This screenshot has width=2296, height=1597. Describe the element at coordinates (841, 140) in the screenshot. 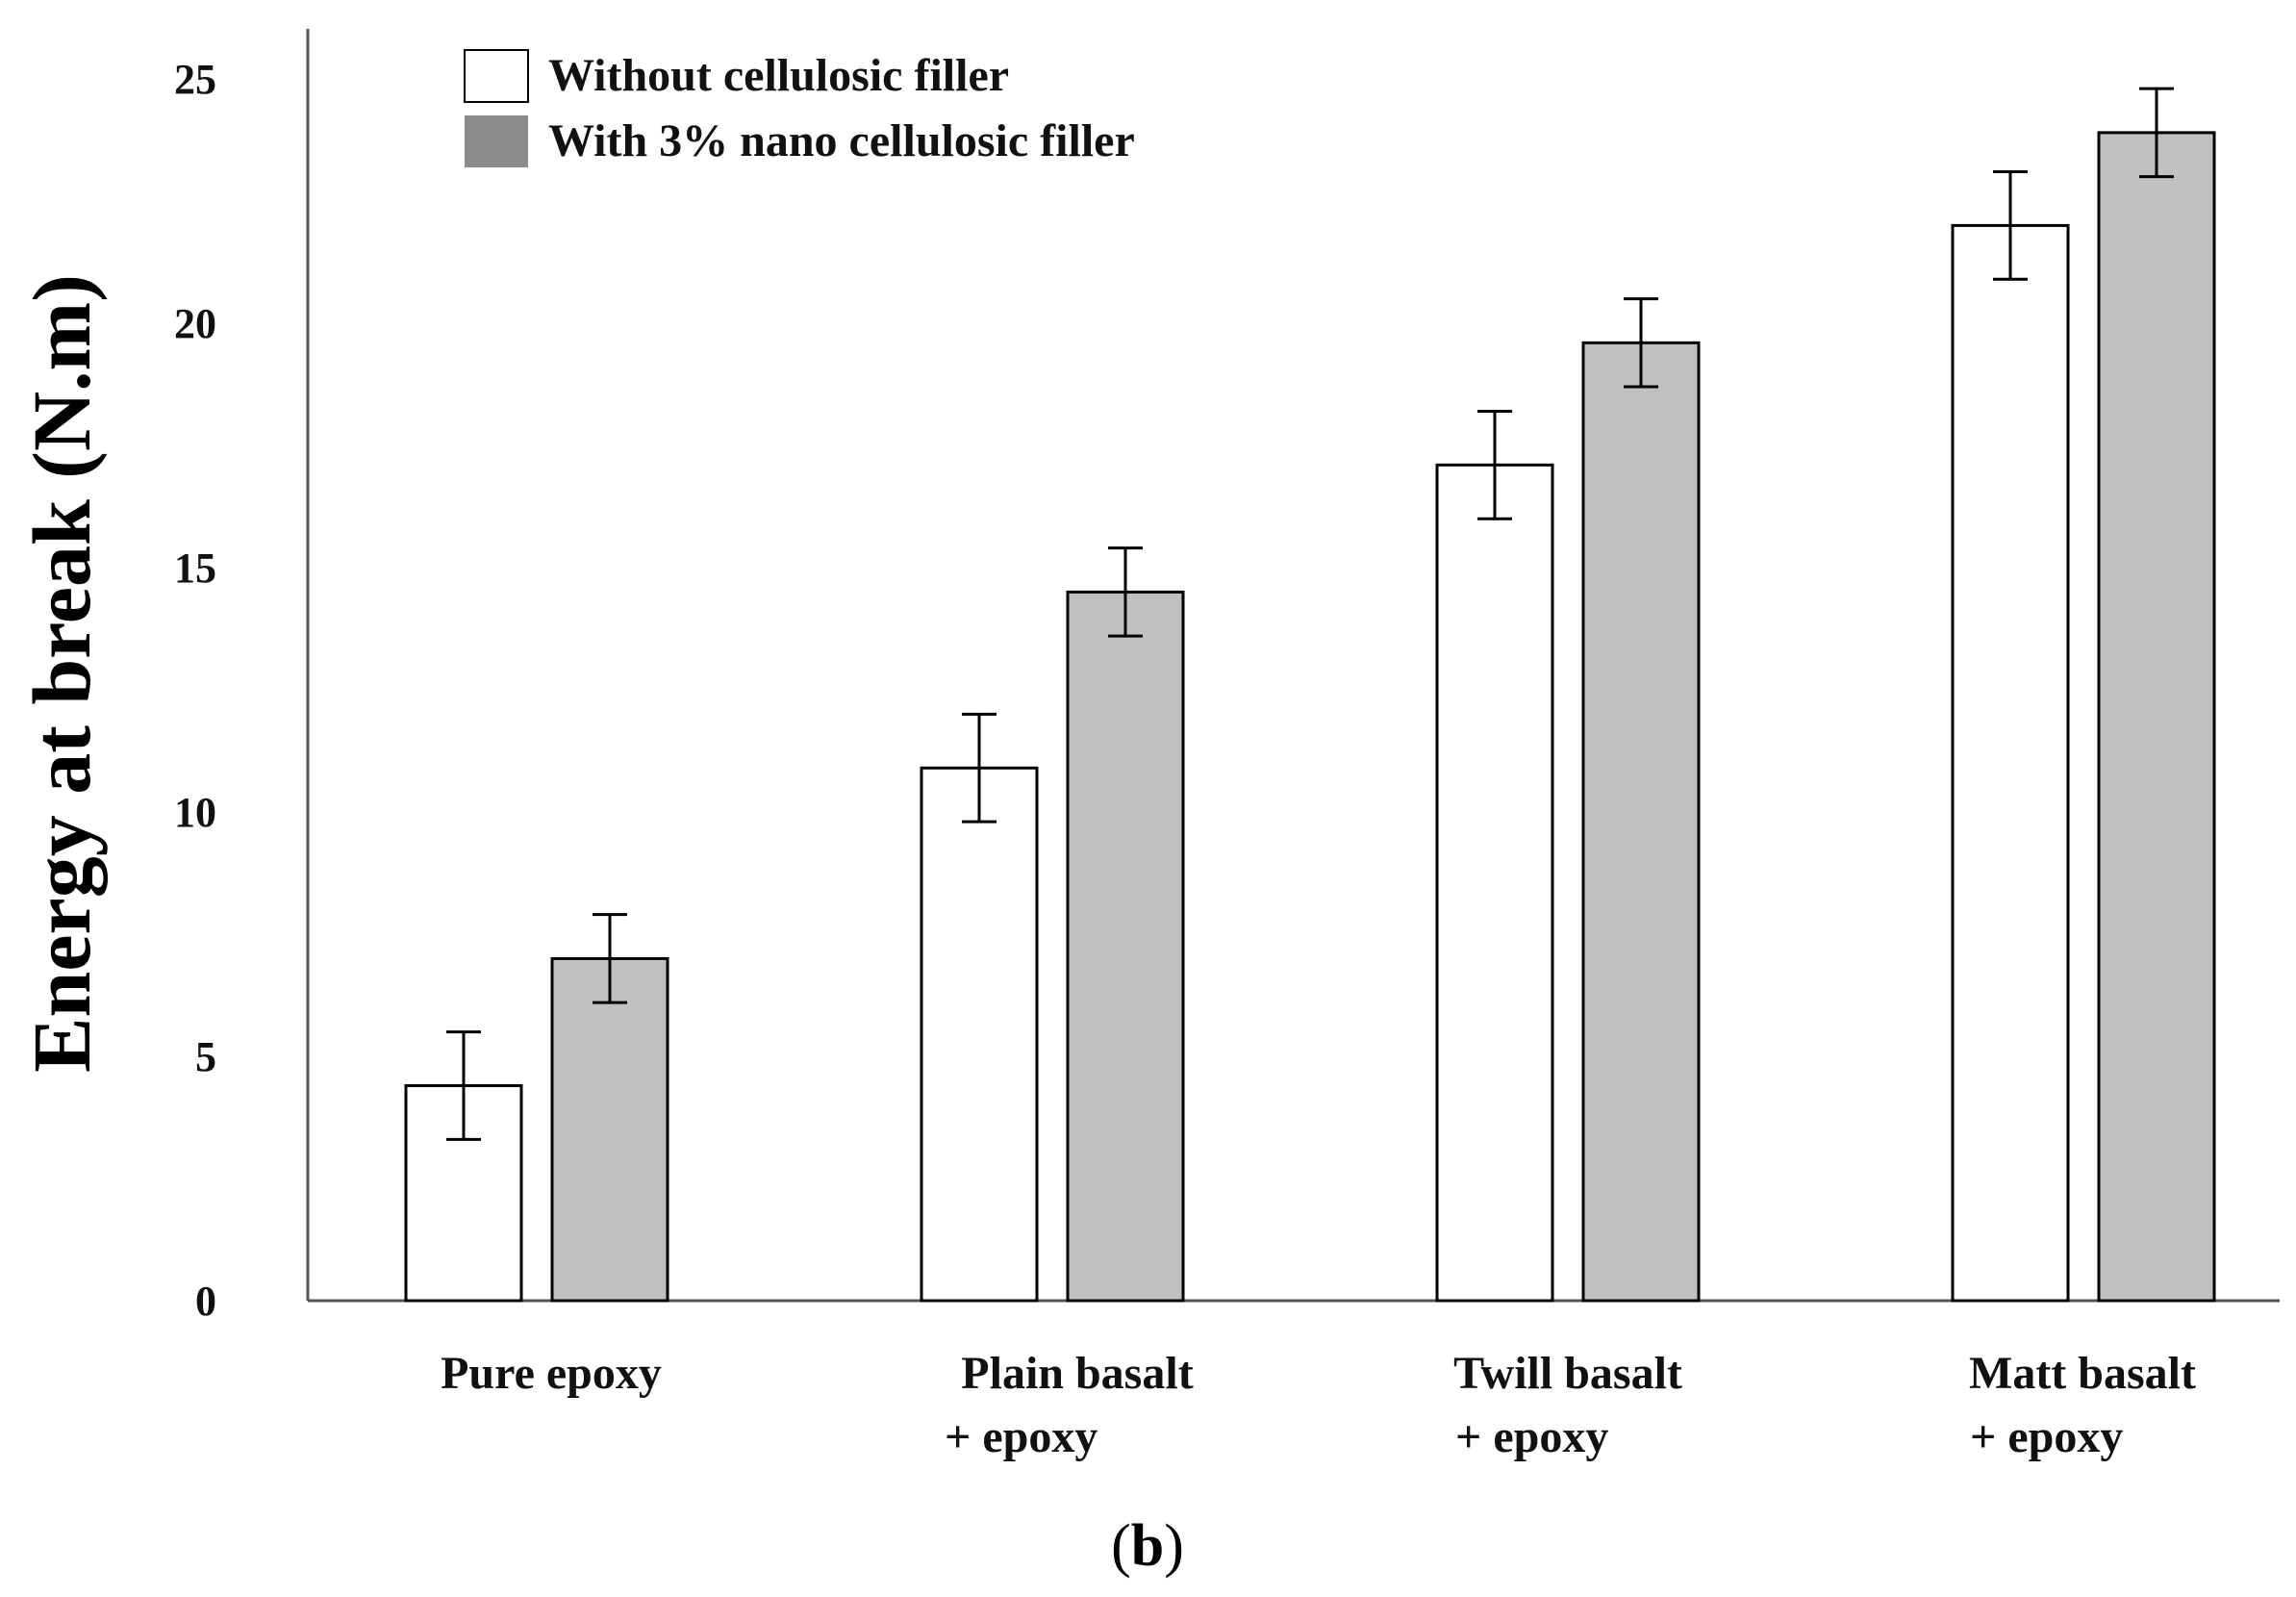

I see `legend-label: With 3% nano cellulosic filler` at that location.